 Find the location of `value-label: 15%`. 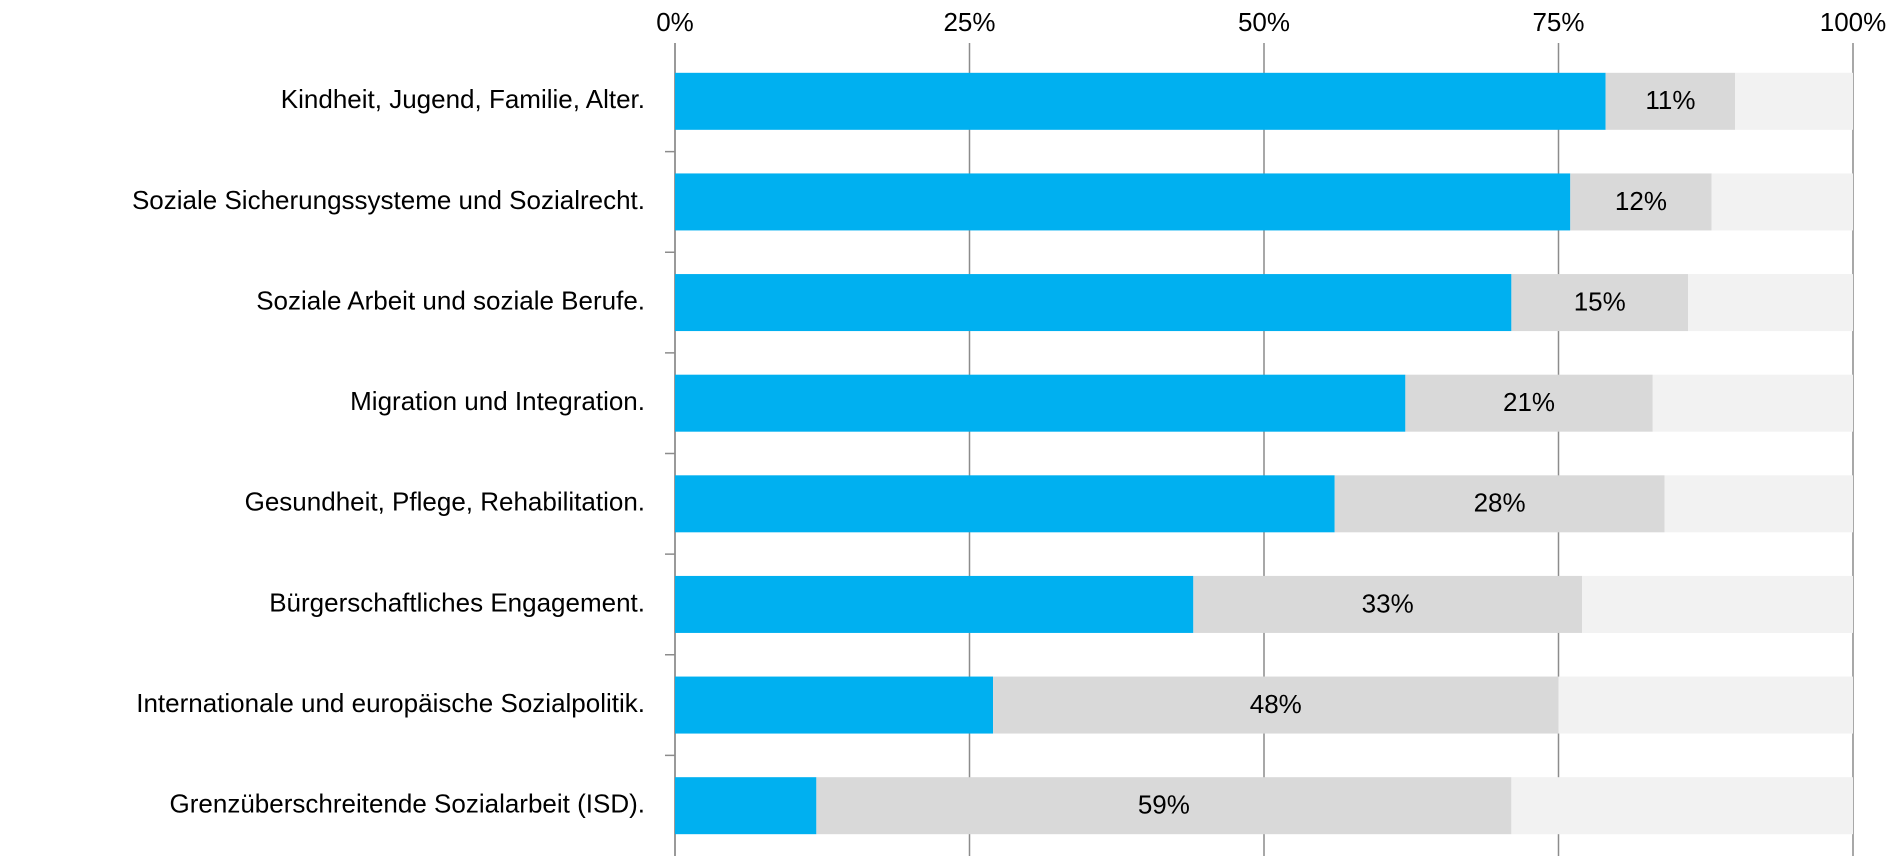

value-label: 15% is located at coordinates (1600, 301).